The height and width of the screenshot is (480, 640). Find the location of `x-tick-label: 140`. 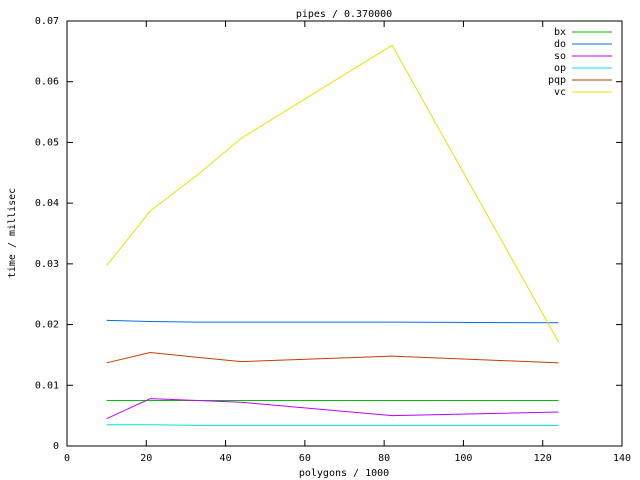

x-tick-label: 140 is located at coordinates (622, 458).